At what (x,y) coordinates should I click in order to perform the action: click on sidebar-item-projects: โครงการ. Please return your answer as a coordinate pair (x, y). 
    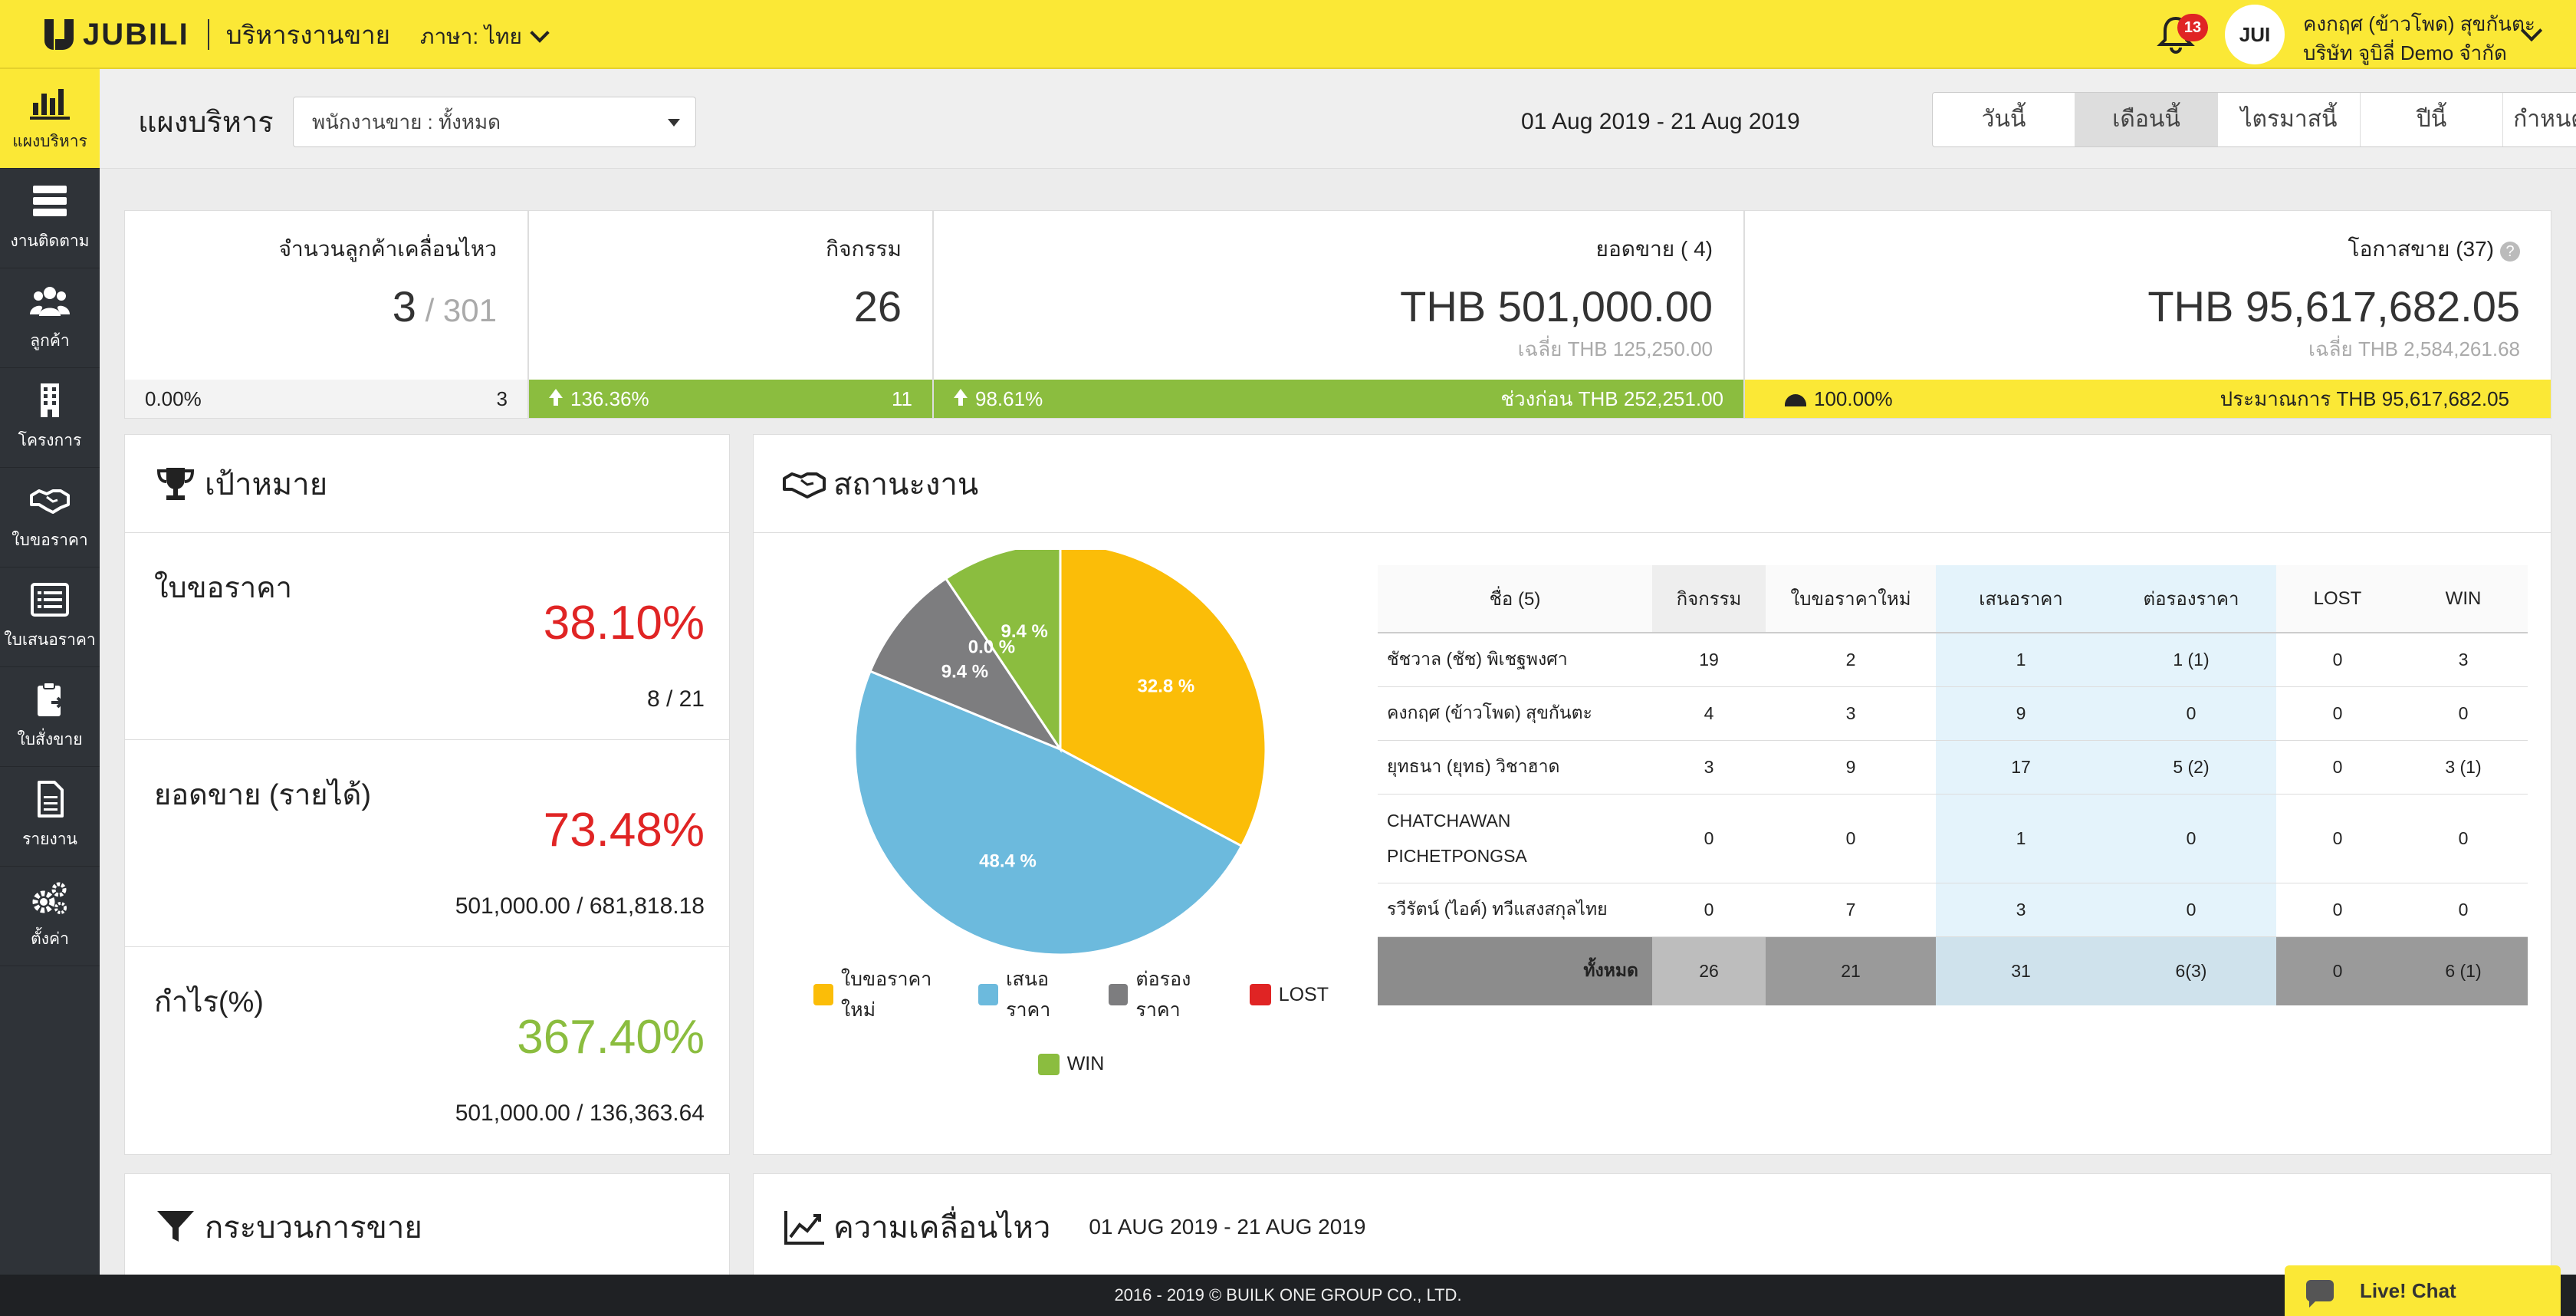
    Looking at the image, I should click on (50, 418).